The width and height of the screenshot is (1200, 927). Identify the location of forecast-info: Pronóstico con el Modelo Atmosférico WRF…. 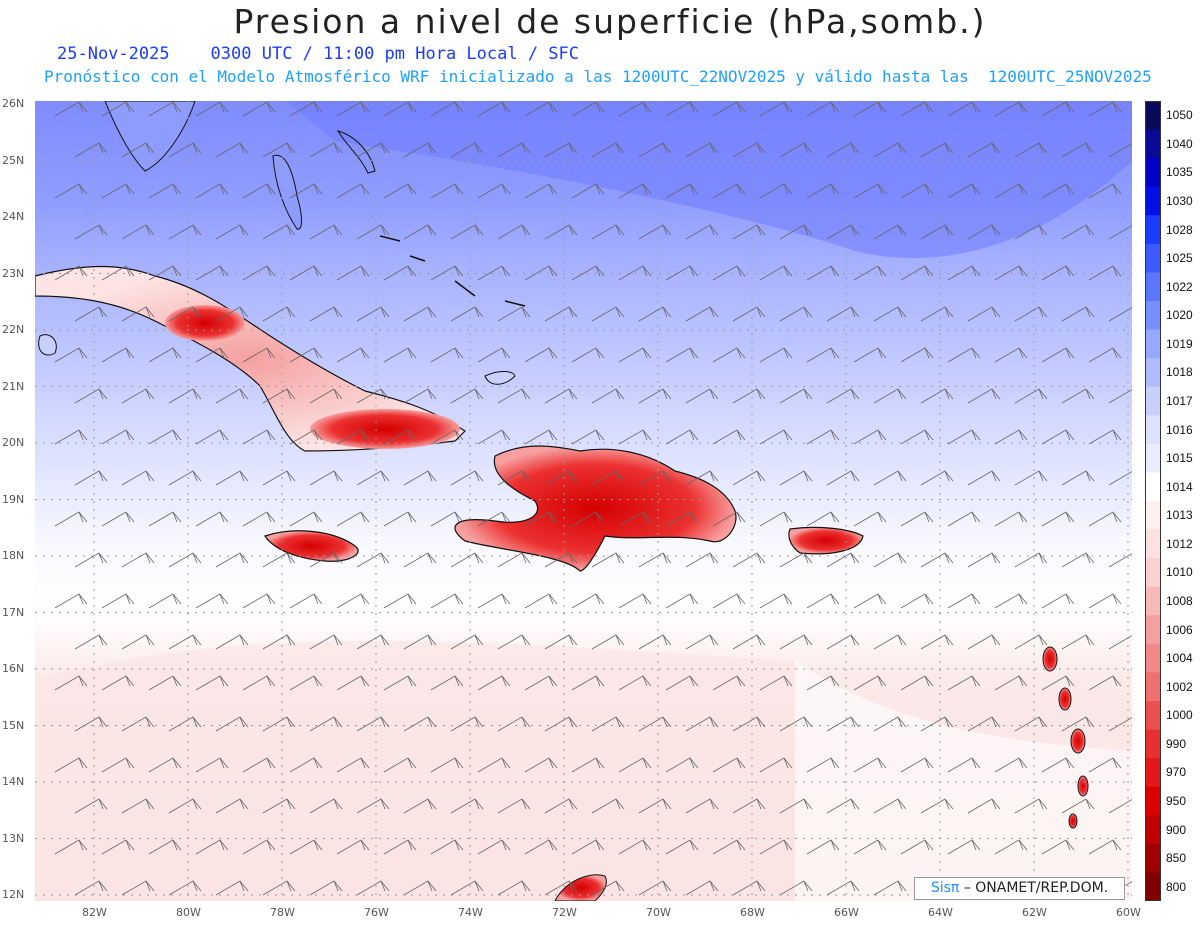
(598, 76).